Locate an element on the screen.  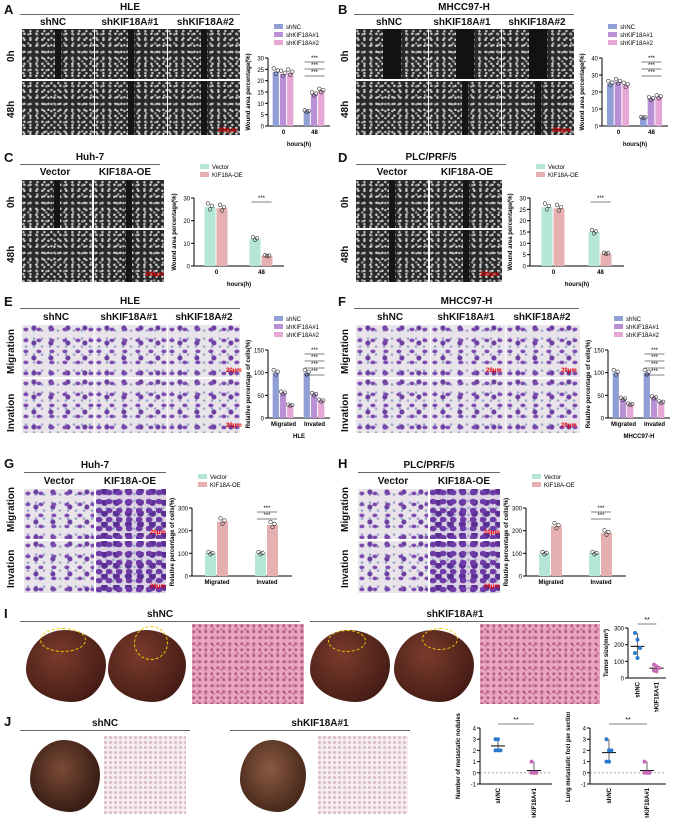
x-tick-label: 48 is located at coordinates (314, 133).